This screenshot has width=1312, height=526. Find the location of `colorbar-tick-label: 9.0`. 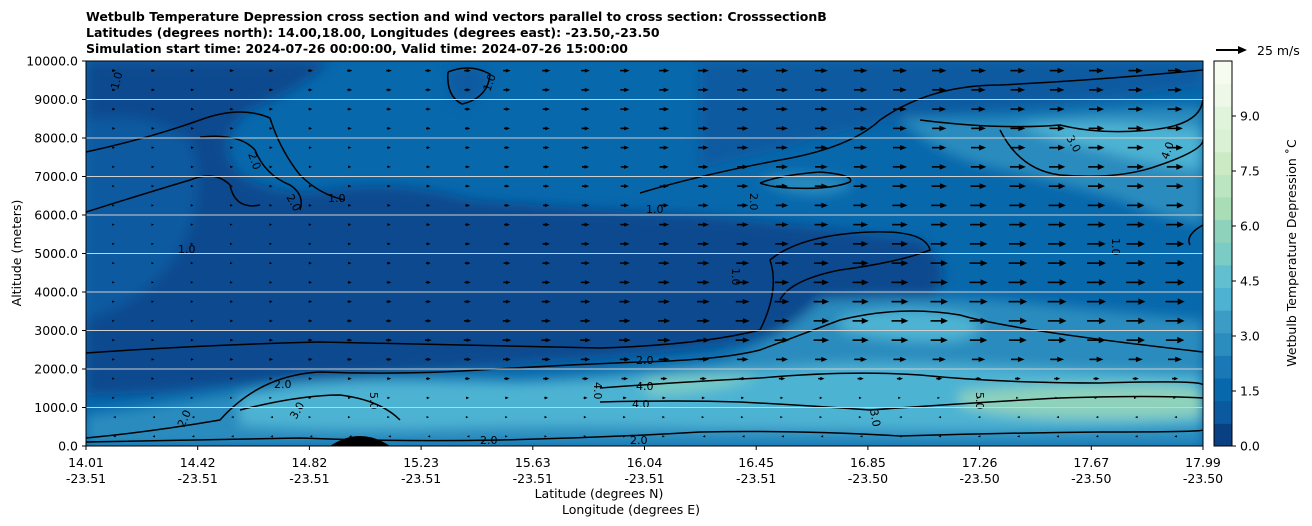

colorbar-tick-label: 9.0 is located at coordinates (1250, 116).